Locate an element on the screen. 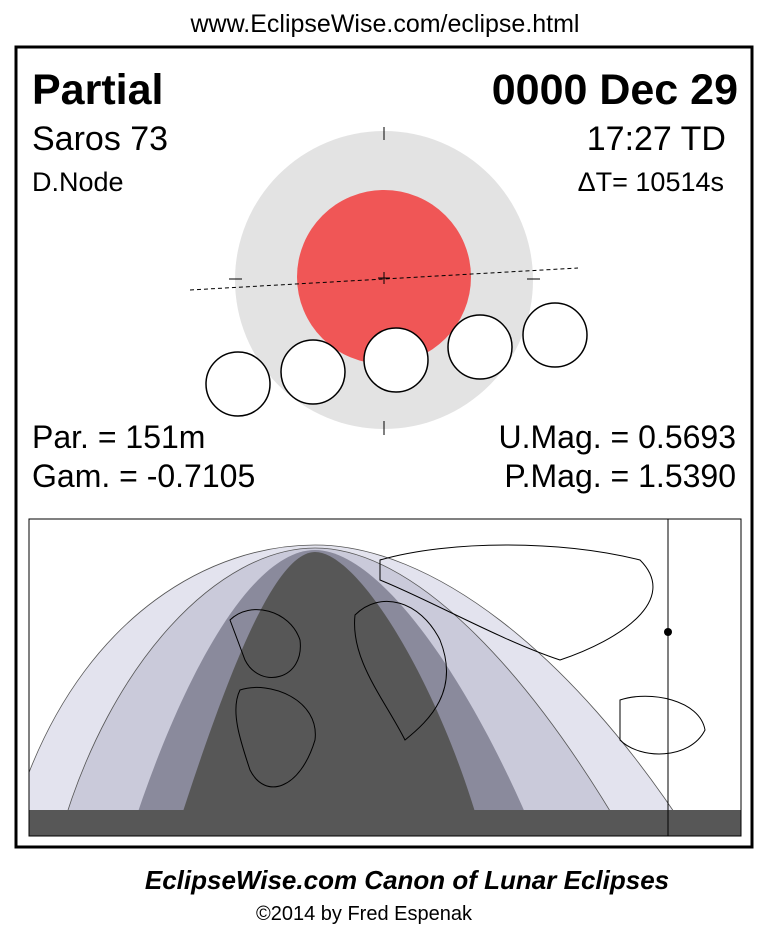  moon-path is located at coordinates (384, 279).